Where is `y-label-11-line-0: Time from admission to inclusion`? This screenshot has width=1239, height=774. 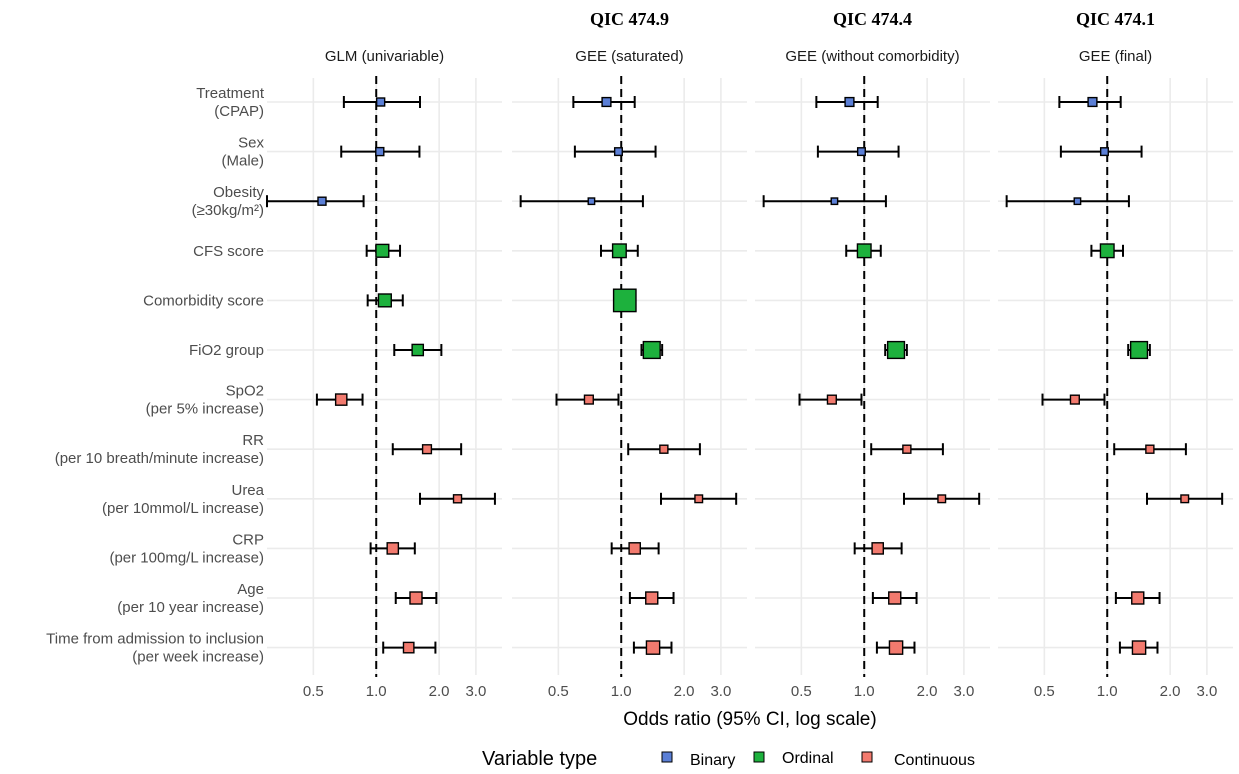
y-label-11-line-0: Time from admission to inclusion is located at coordinates (155, 639).